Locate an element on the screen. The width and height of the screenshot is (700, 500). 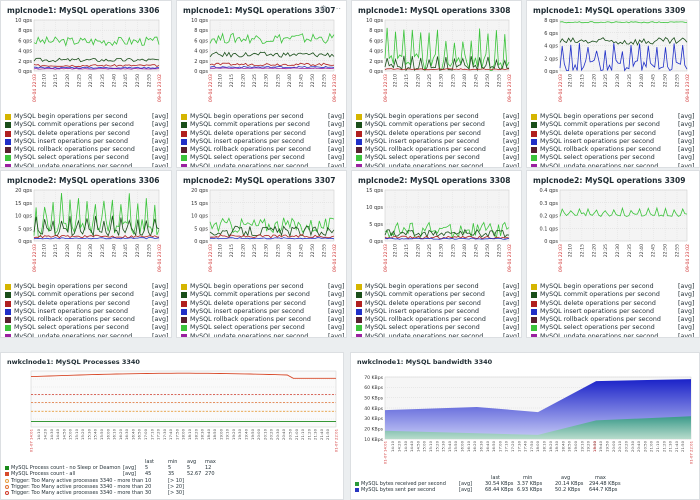
x-tick-label: 21:50 is located at coordinates (327, 434).